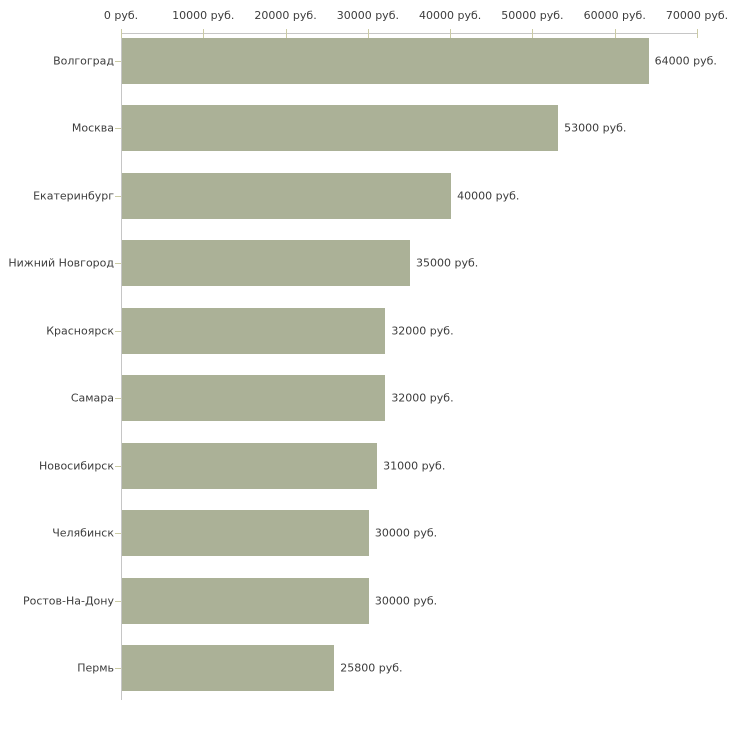 The image size is (730, 730). I want to click on category-label: Нижний Новгород, so click(61, 263).